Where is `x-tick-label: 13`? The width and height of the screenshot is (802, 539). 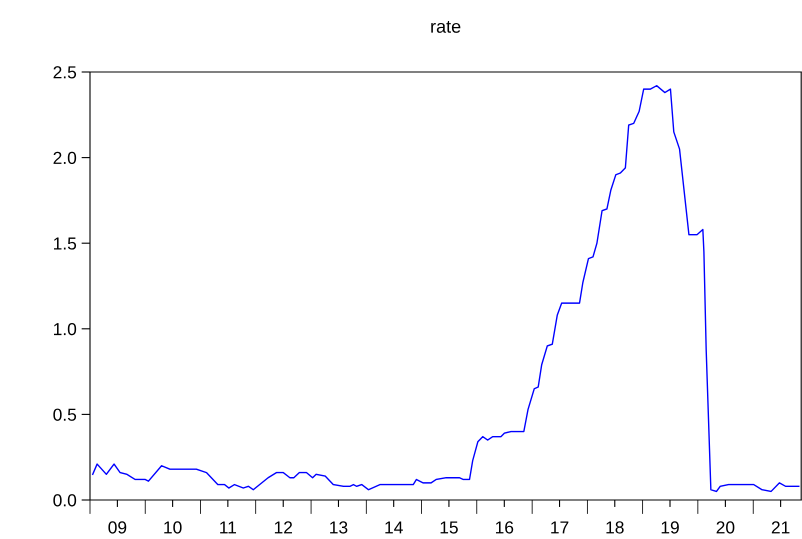 x-tick-label: 13 is located at coordinates (339, 527).